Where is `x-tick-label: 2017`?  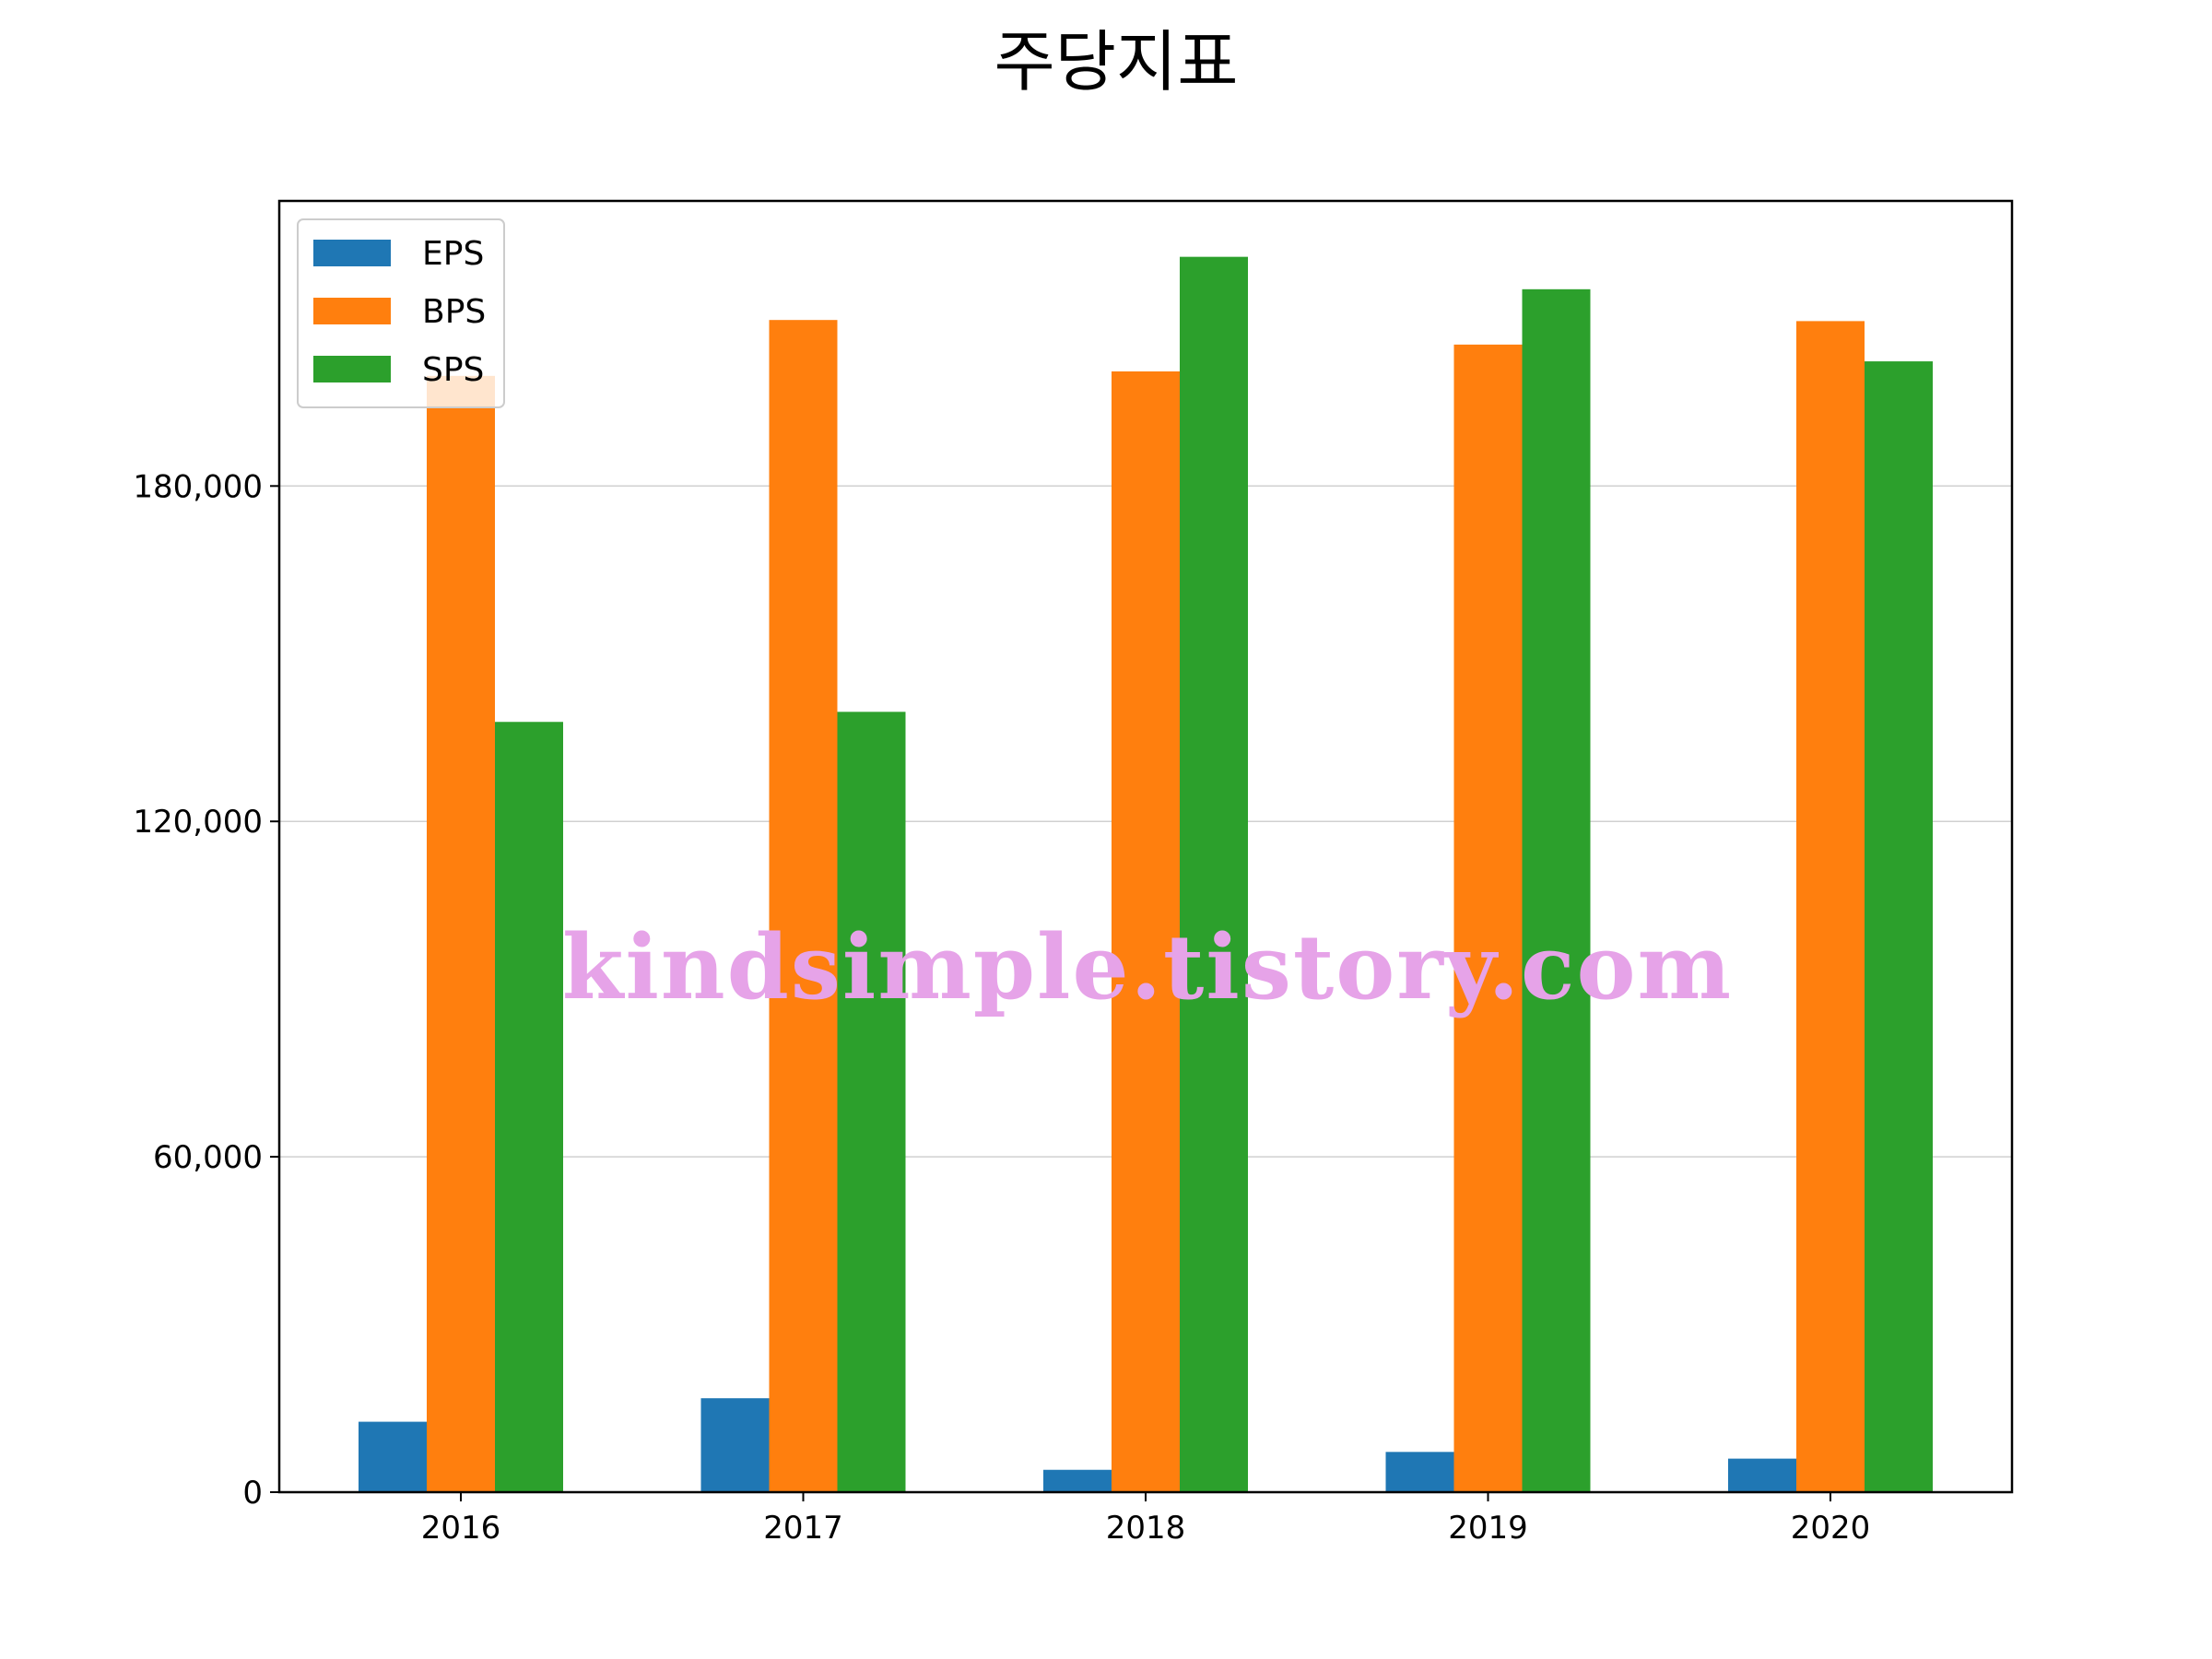
x-tick-label: 2017 is located at coordinates (803, 1528).